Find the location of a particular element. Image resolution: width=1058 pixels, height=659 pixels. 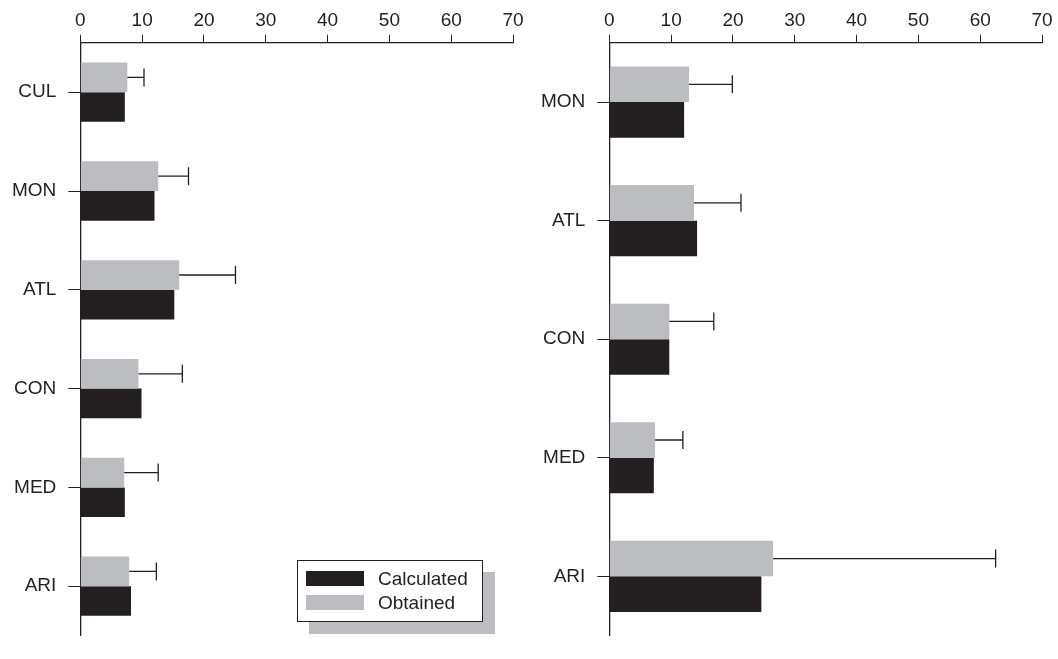

y-tick-label: CUL is located at coordinates (37, 91).